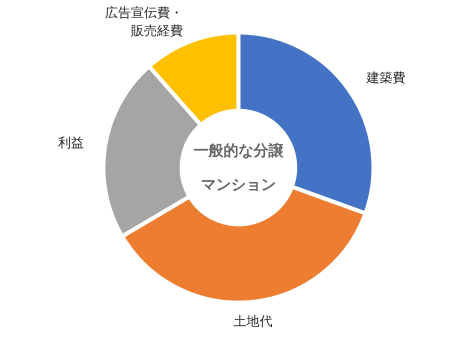  What do you see at coordinates (71, 143) in the screenshot?
I see `slice-label: 利益` at bounding box center [71, 143].